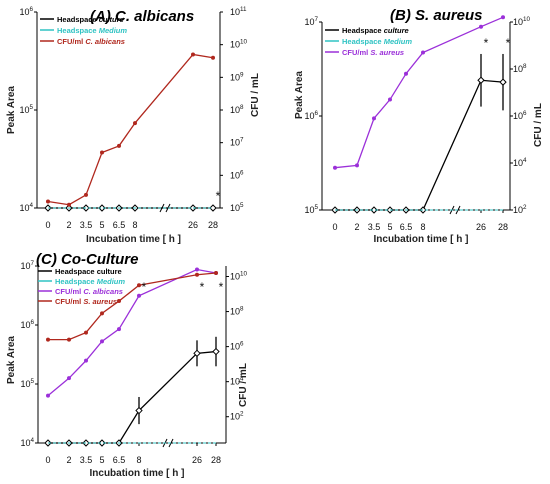  Describe the element at coordinates (436, 15) in the screenshot. I see `chart-title: (B) S. aureus` at that location.